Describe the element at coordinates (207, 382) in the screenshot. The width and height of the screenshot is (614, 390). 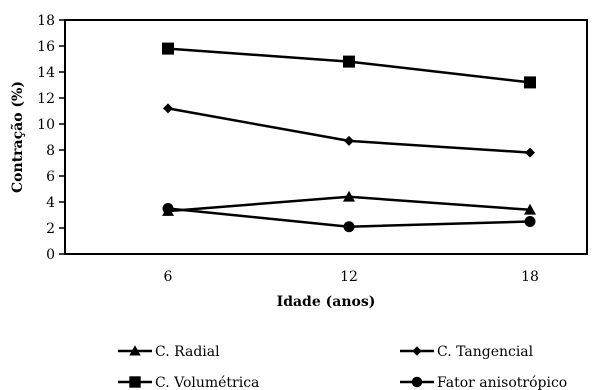
I see `legend-label: C. Volumétrica` at that location.